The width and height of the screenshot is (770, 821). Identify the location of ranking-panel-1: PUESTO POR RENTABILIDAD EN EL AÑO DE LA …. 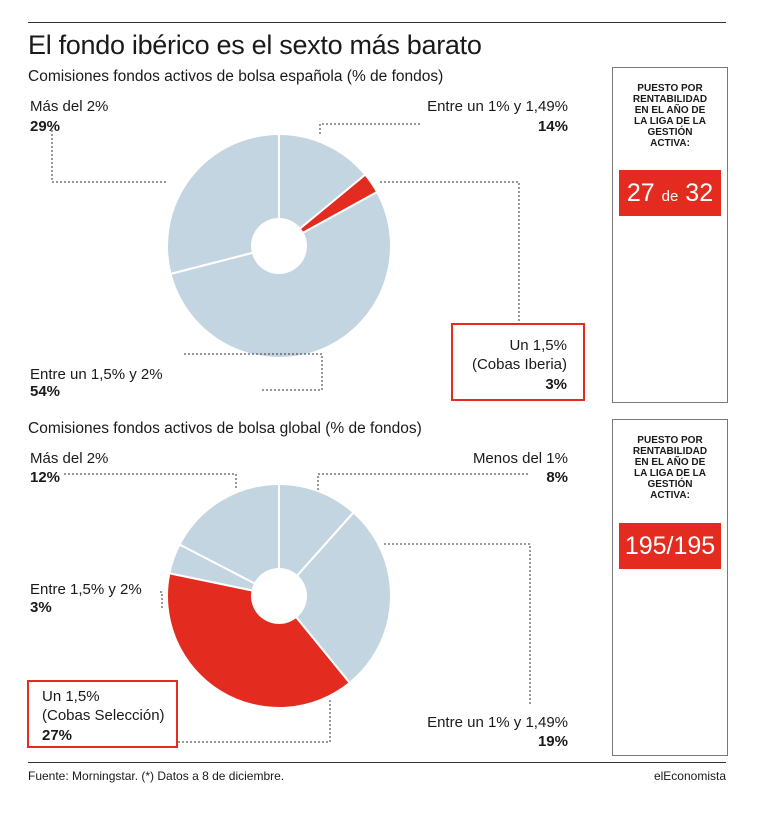
(670, 235).